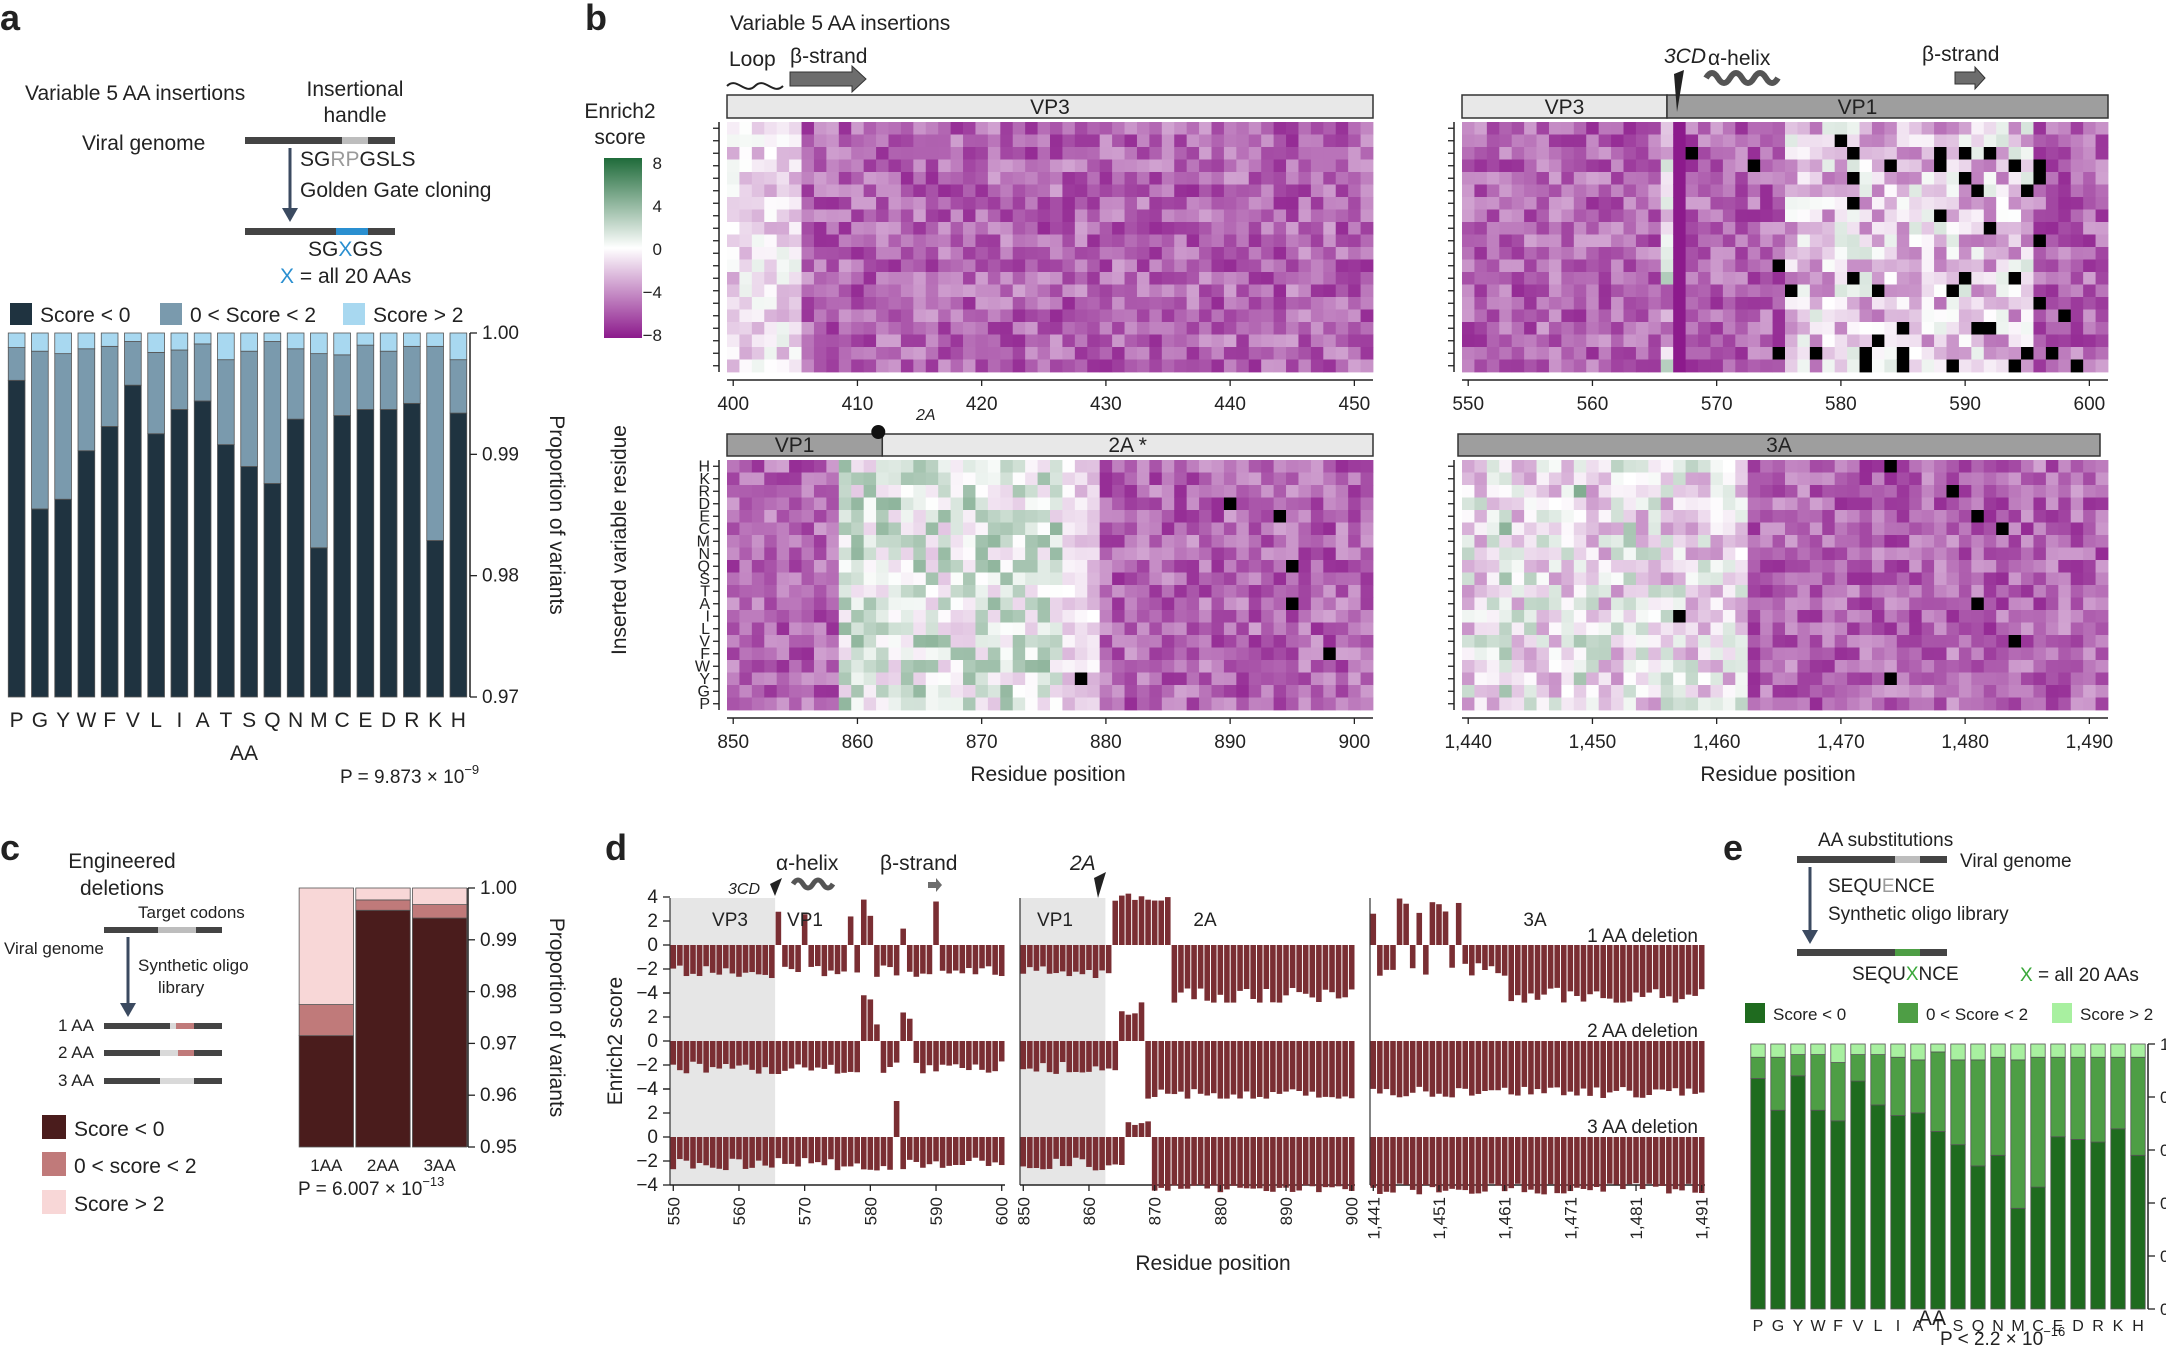  What do you see at coordinates (1841, 541) in the screenshot?
I see `panel-b-cell-3-1470-M` at bounding box center [1841, 541].